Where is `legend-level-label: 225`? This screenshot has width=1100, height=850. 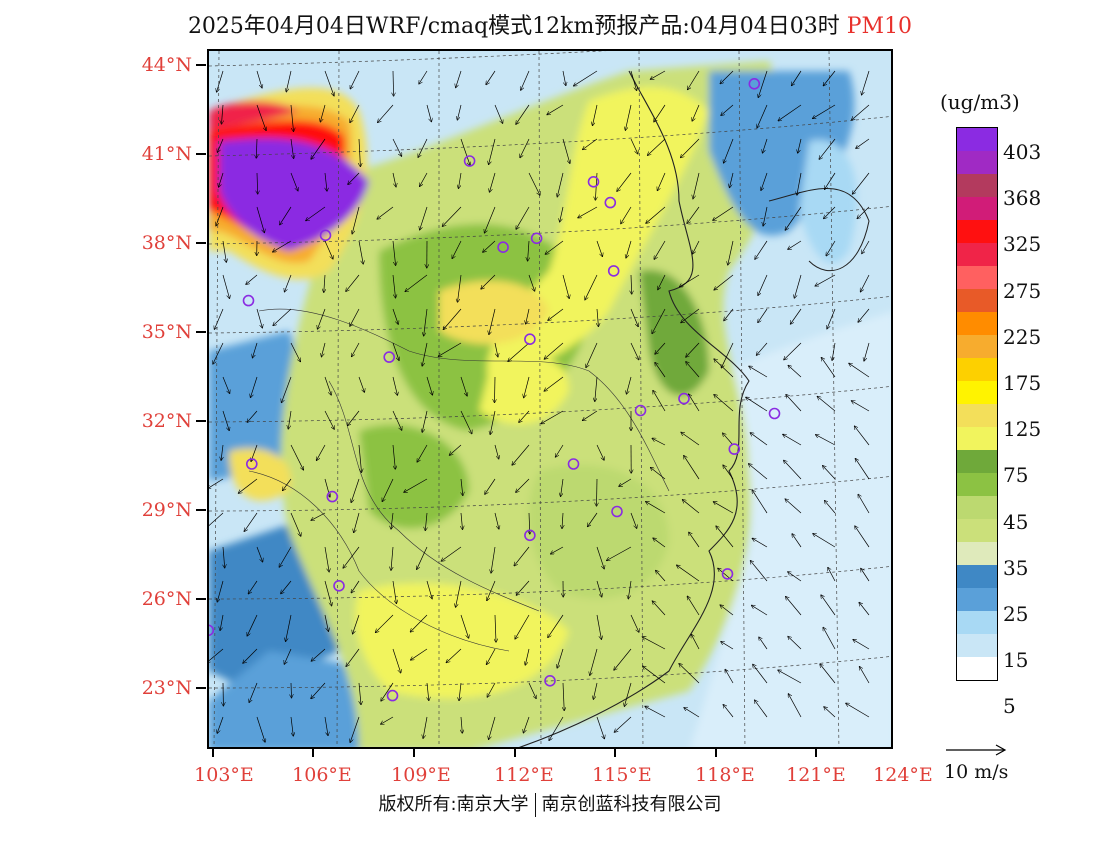
legend-level-label: 225 is located at coordinates (1022, 336).